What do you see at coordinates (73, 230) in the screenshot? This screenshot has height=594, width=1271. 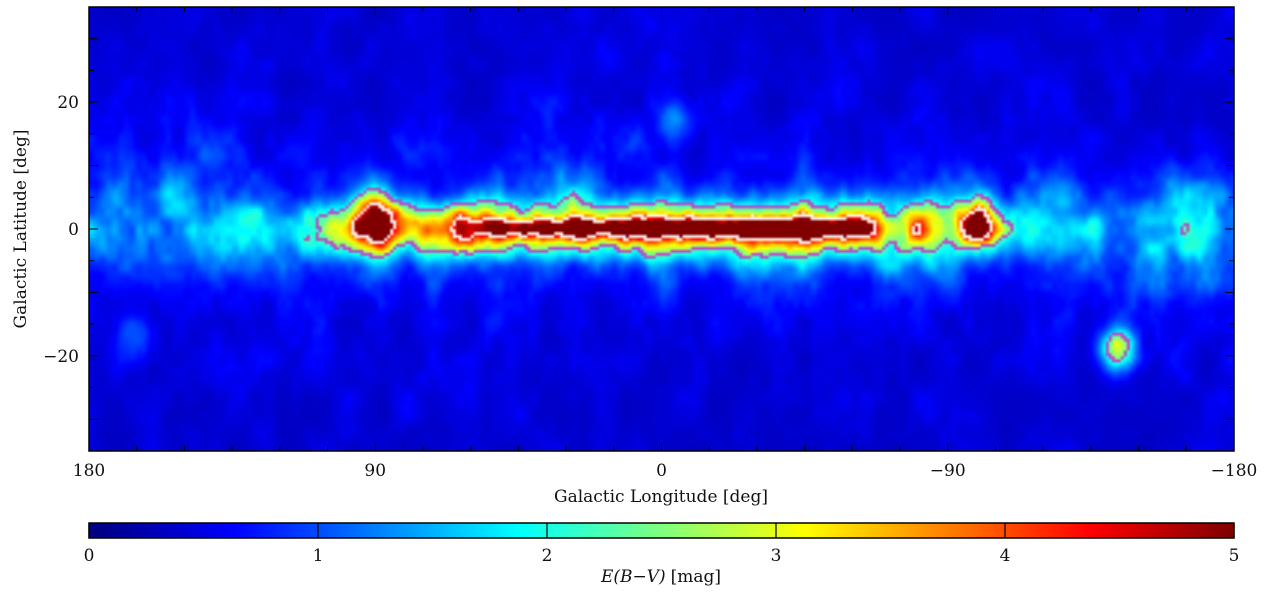 I see `y-tick-label: 0` at bounding box center [73, 230].